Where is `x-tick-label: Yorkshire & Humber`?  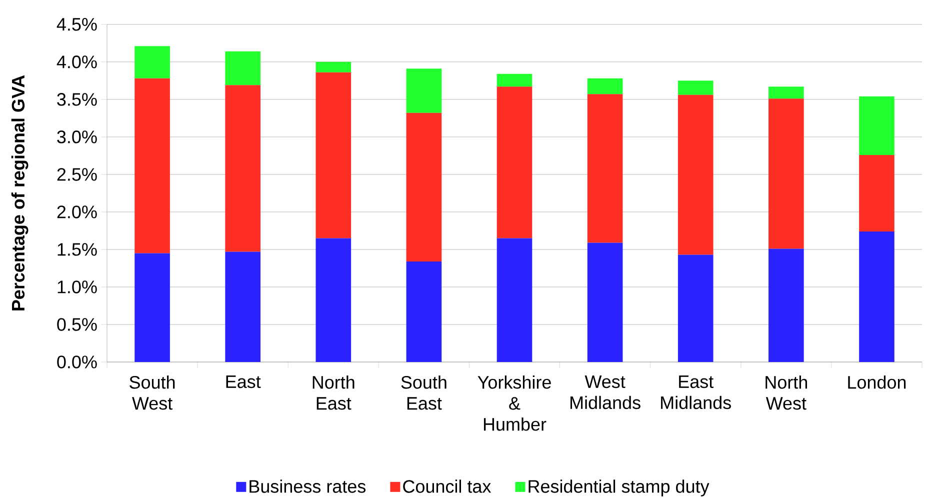
x-tick-label: Yorkshire & Humber is located at coordinates (514, 403).